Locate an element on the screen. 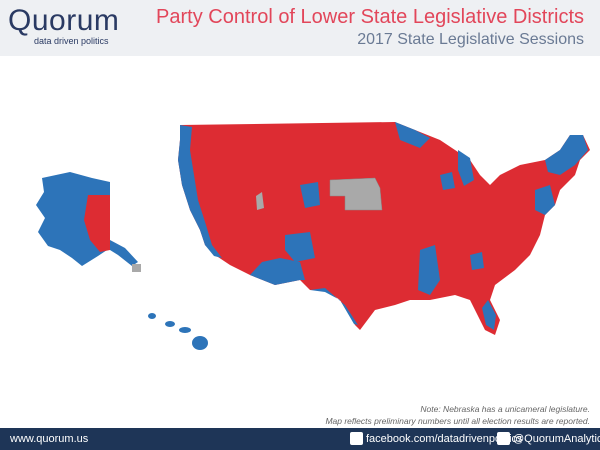 This screenshot has height=450, width=600. alaska-panhandle is located at coordinates (124, 253).